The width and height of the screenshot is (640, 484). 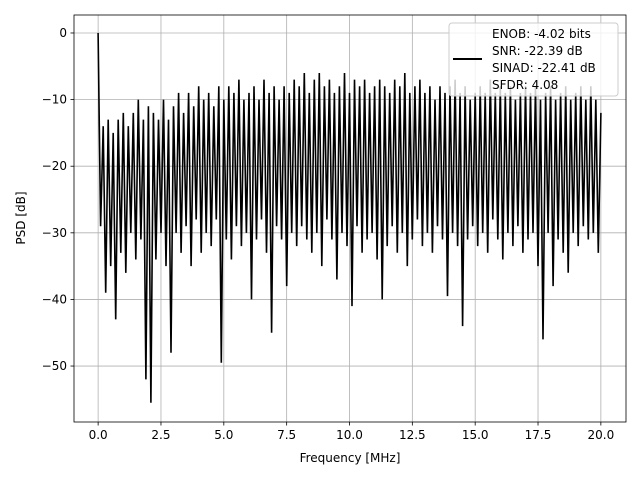 I want to click on x-tick-label: 2.5, so click(x=160, y=435).